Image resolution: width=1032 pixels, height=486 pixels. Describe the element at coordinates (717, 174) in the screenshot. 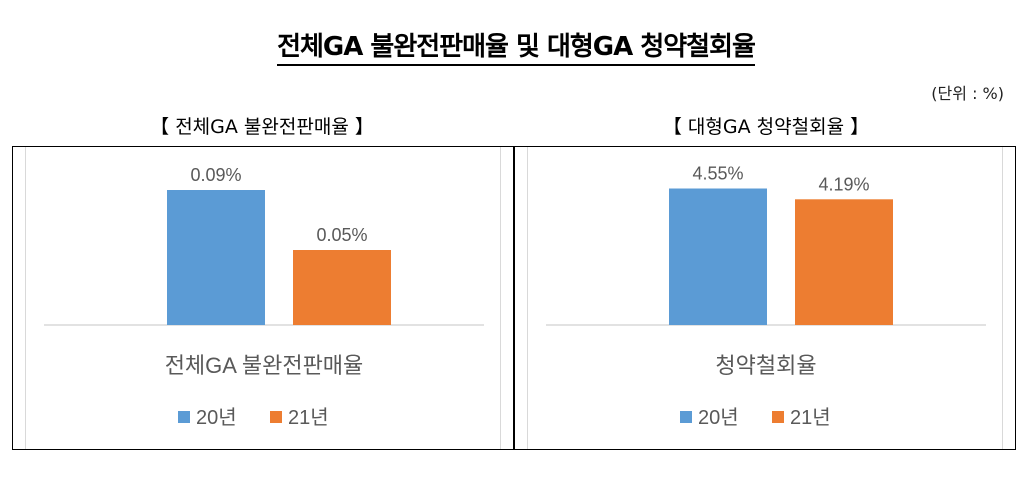

I see `data-label: 4.55%` at that location.